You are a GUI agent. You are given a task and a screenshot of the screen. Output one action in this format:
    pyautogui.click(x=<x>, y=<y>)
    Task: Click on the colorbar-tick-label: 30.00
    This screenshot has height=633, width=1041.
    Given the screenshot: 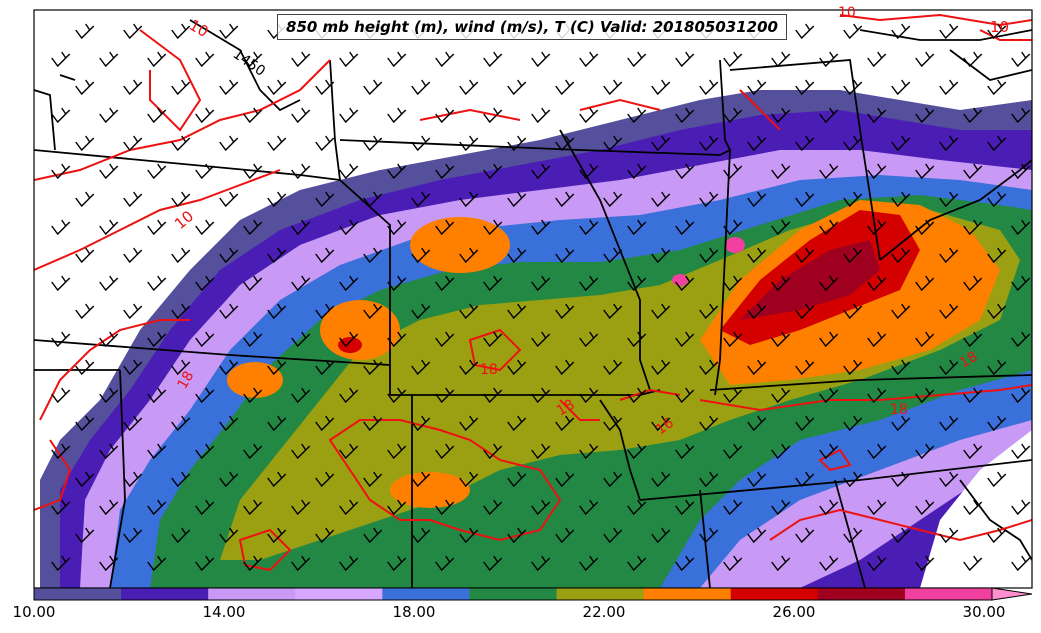 What is the action you would take?
    pyautogui.click(x=984, y=612)
    